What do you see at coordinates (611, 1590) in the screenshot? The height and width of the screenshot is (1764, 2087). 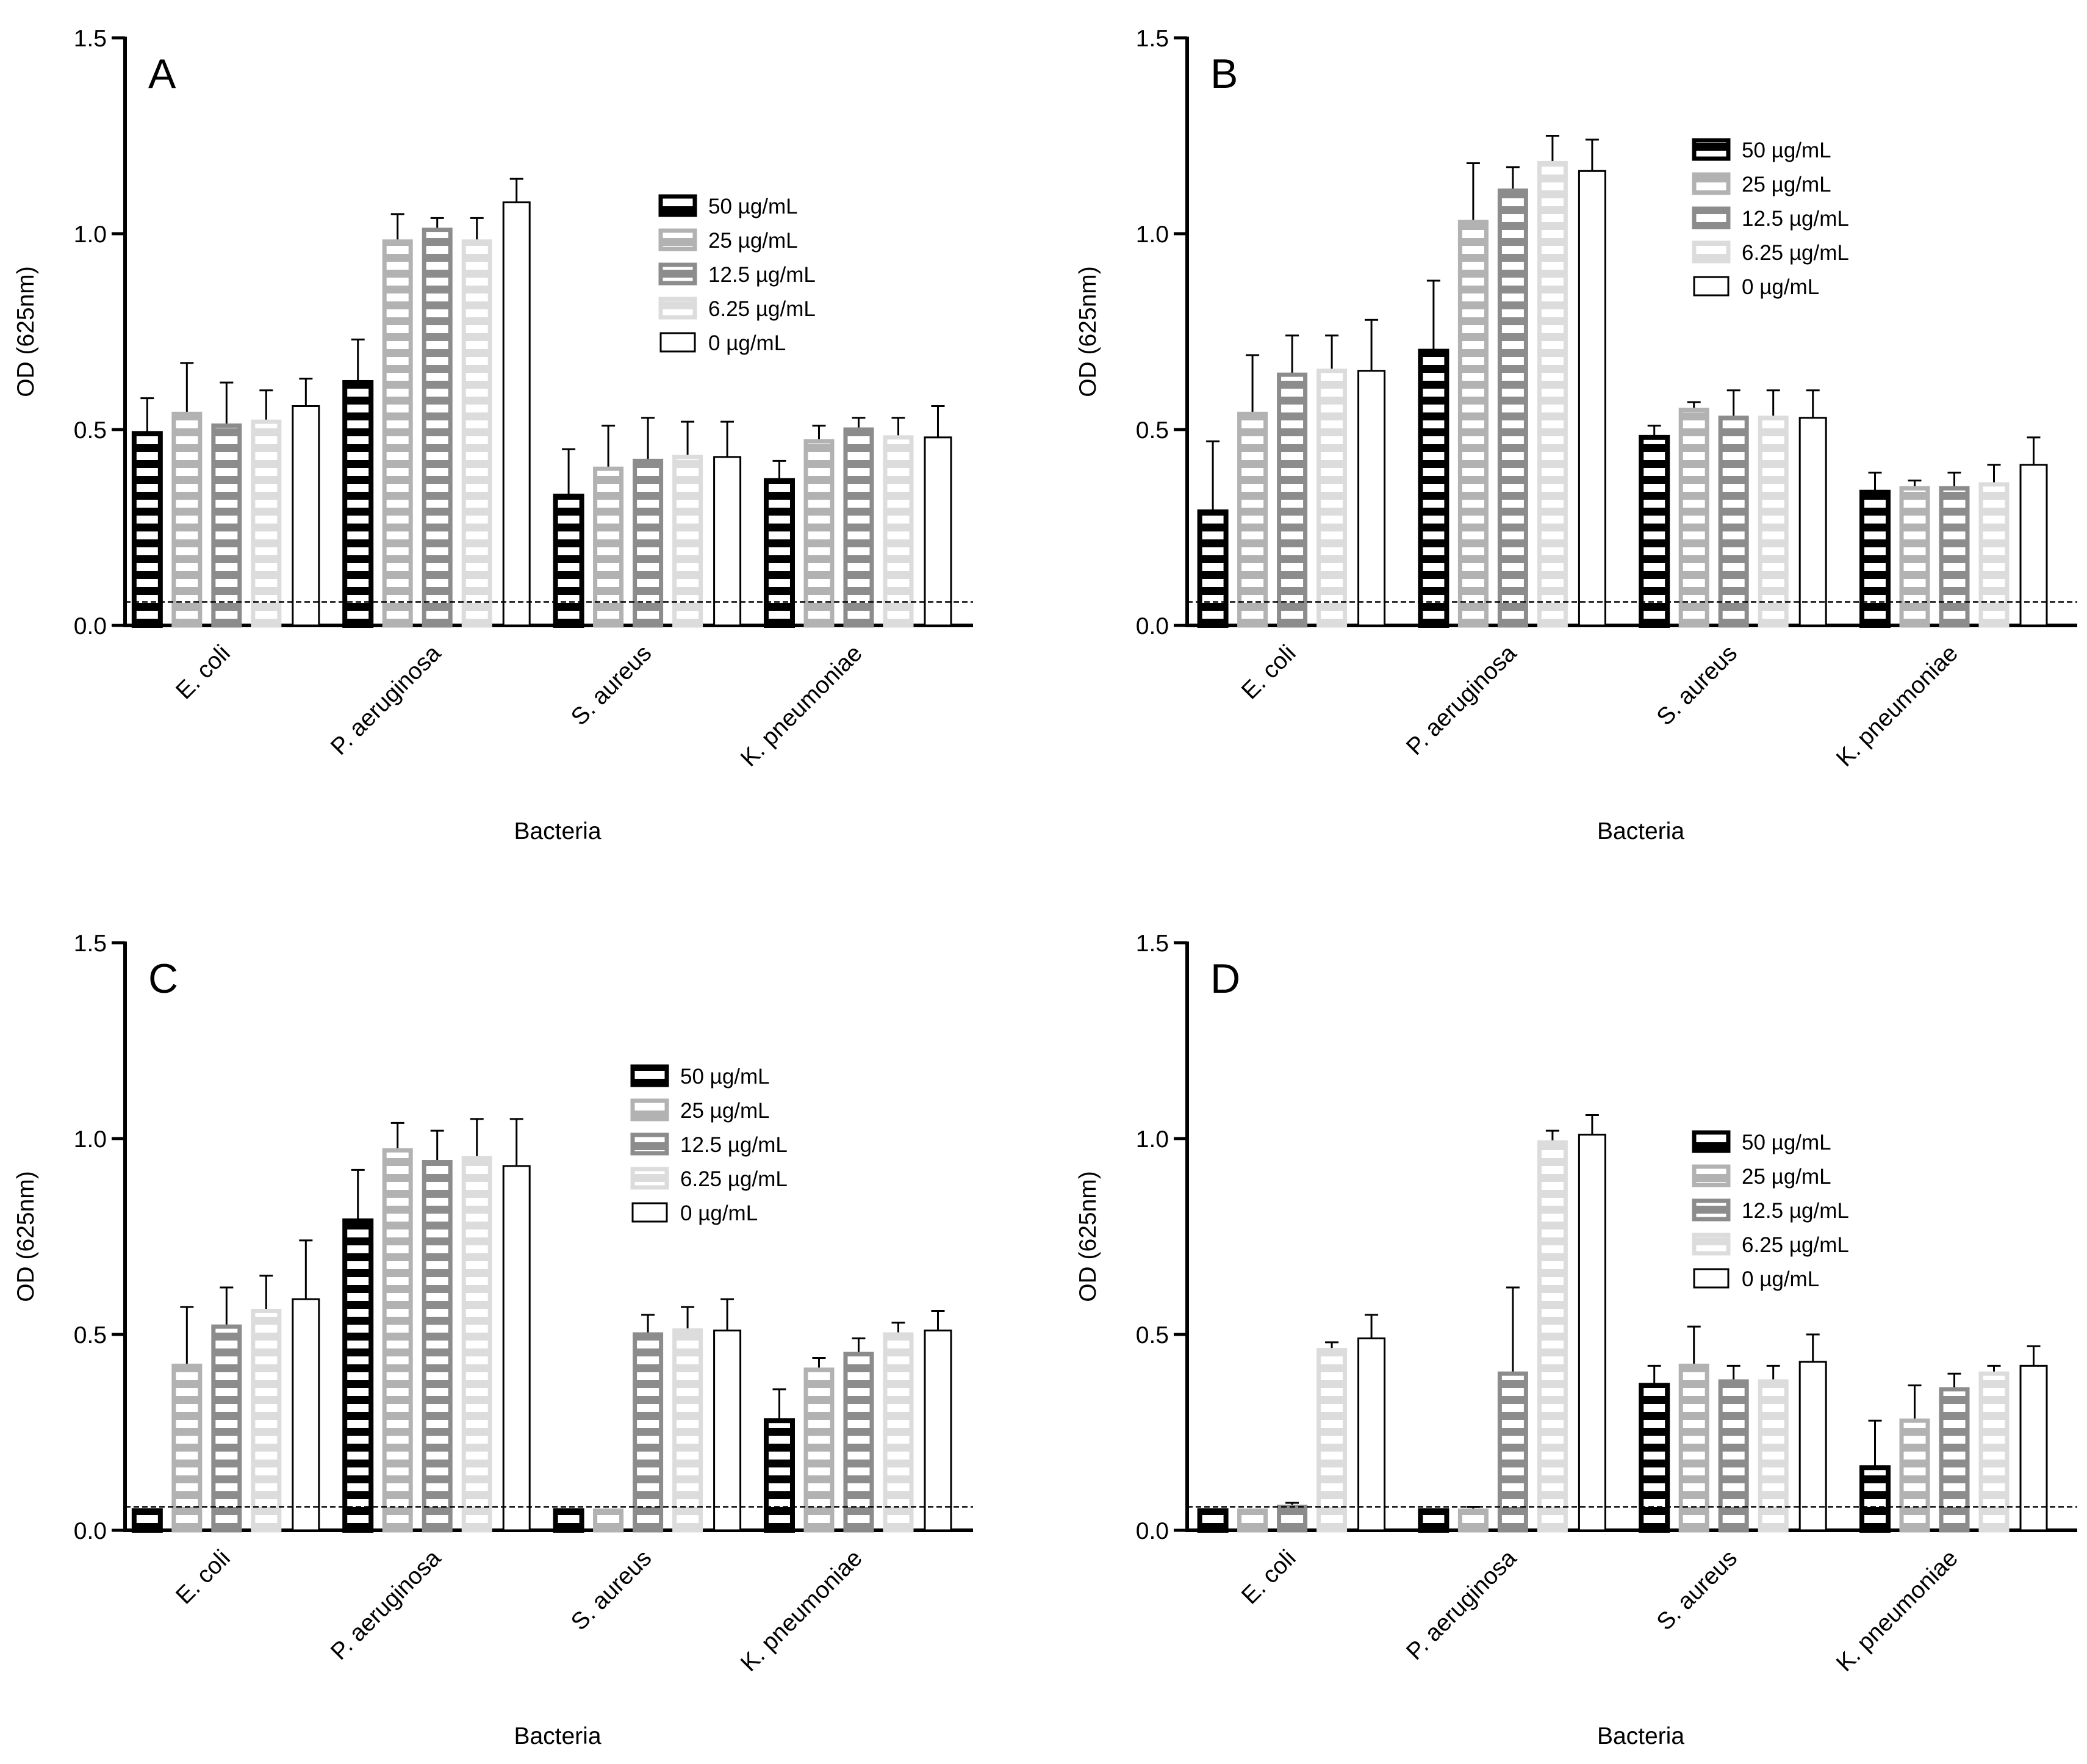 I see `x-category-label: S. aureus` at bounding box center [611, 1590].